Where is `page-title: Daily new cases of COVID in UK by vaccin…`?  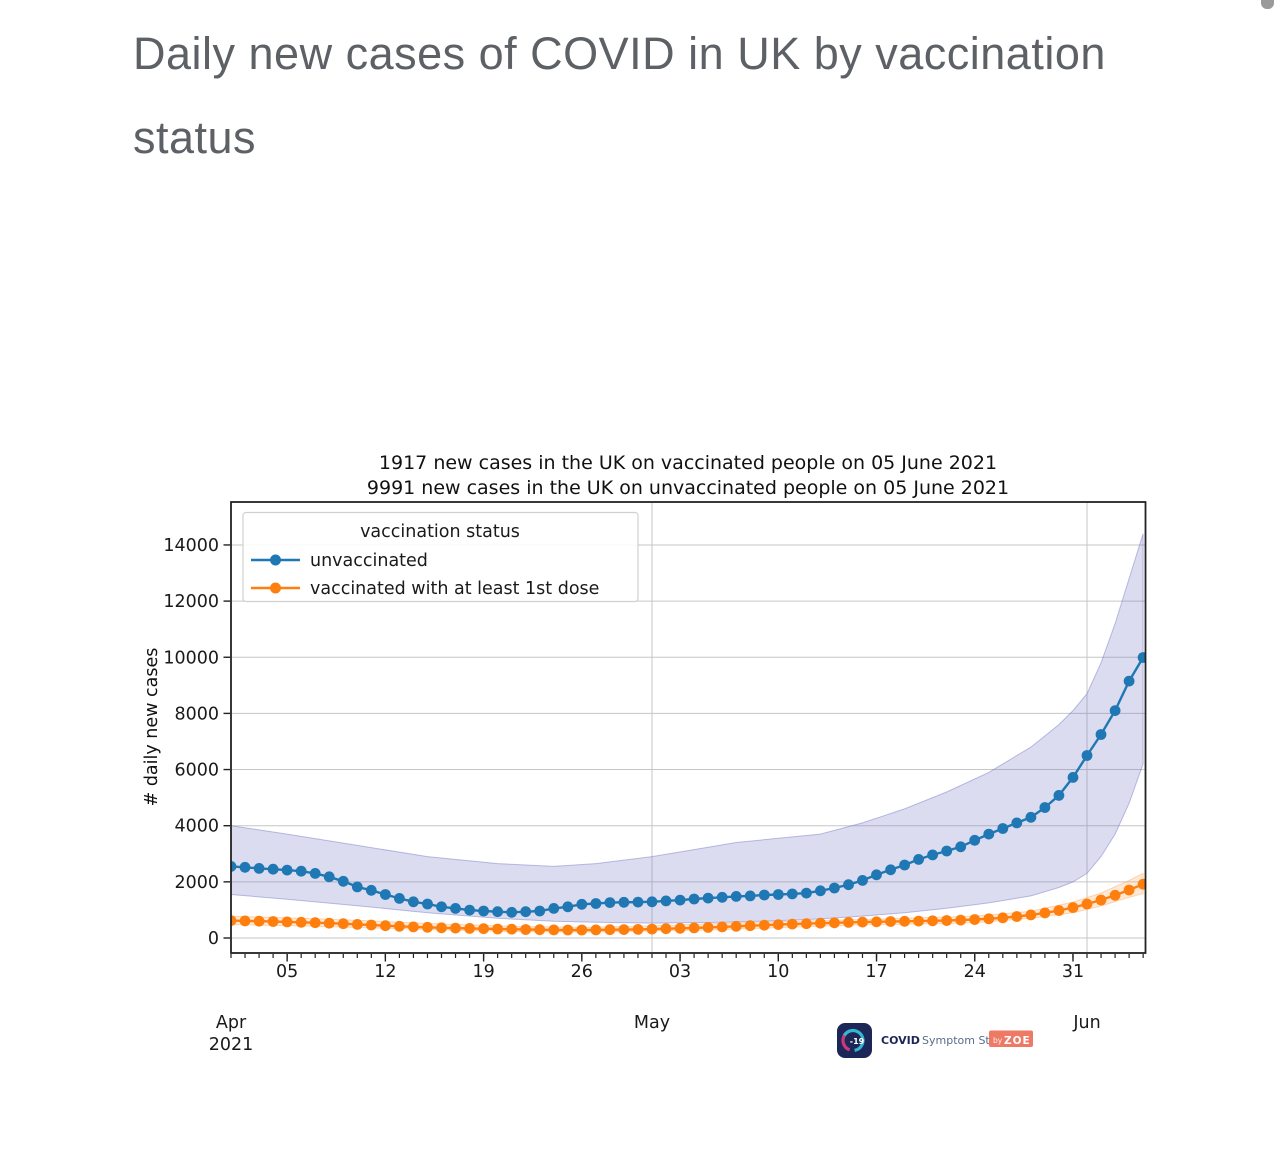 page-title: Daily new cases of COVID in UK by vaccin… is located at coordinates (619, 95).